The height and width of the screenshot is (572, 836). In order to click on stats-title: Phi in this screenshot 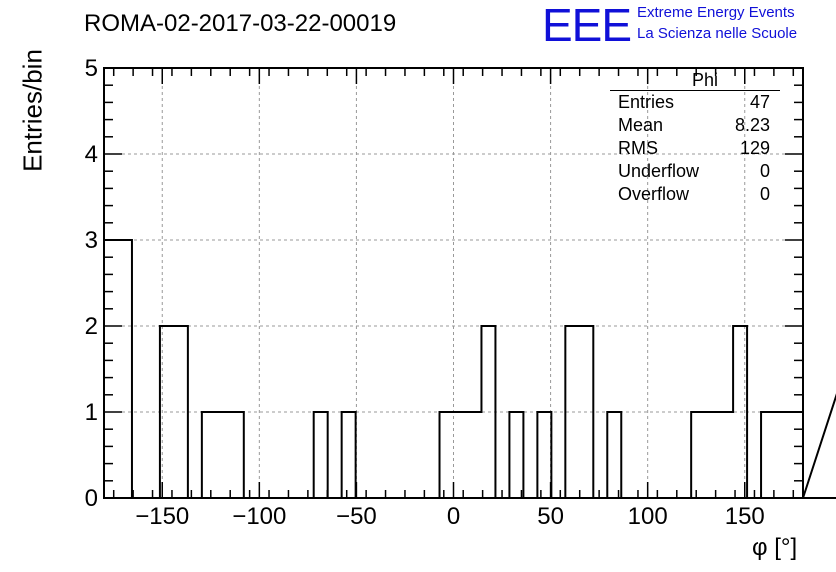, I will do `click(695, 80)`.